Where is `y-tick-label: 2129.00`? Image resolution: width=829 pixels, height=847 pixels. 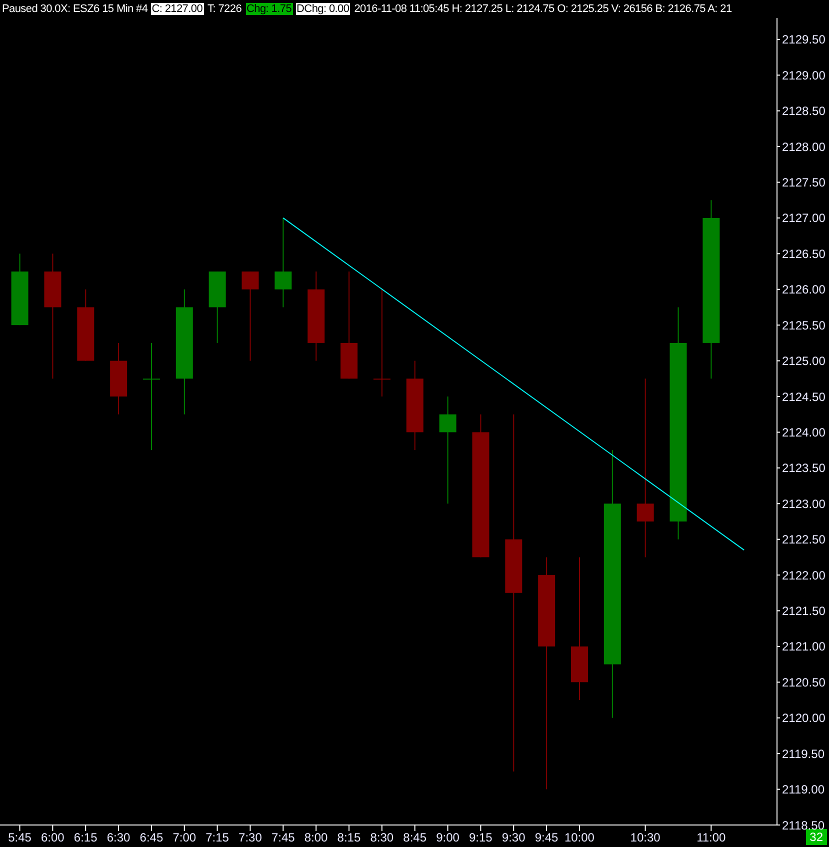
y-tick-label: 2129.00 is located at coordinates (804, 75).